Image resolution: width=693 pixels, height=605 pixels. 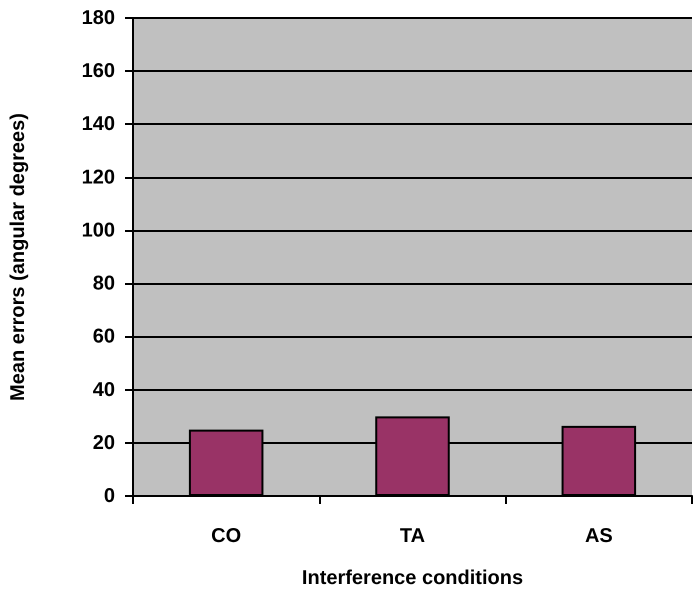 What do you see at coordinates (98, 124) in the screenshot?
I see `y-tick-label: 140` at bounding box center [98, 124].